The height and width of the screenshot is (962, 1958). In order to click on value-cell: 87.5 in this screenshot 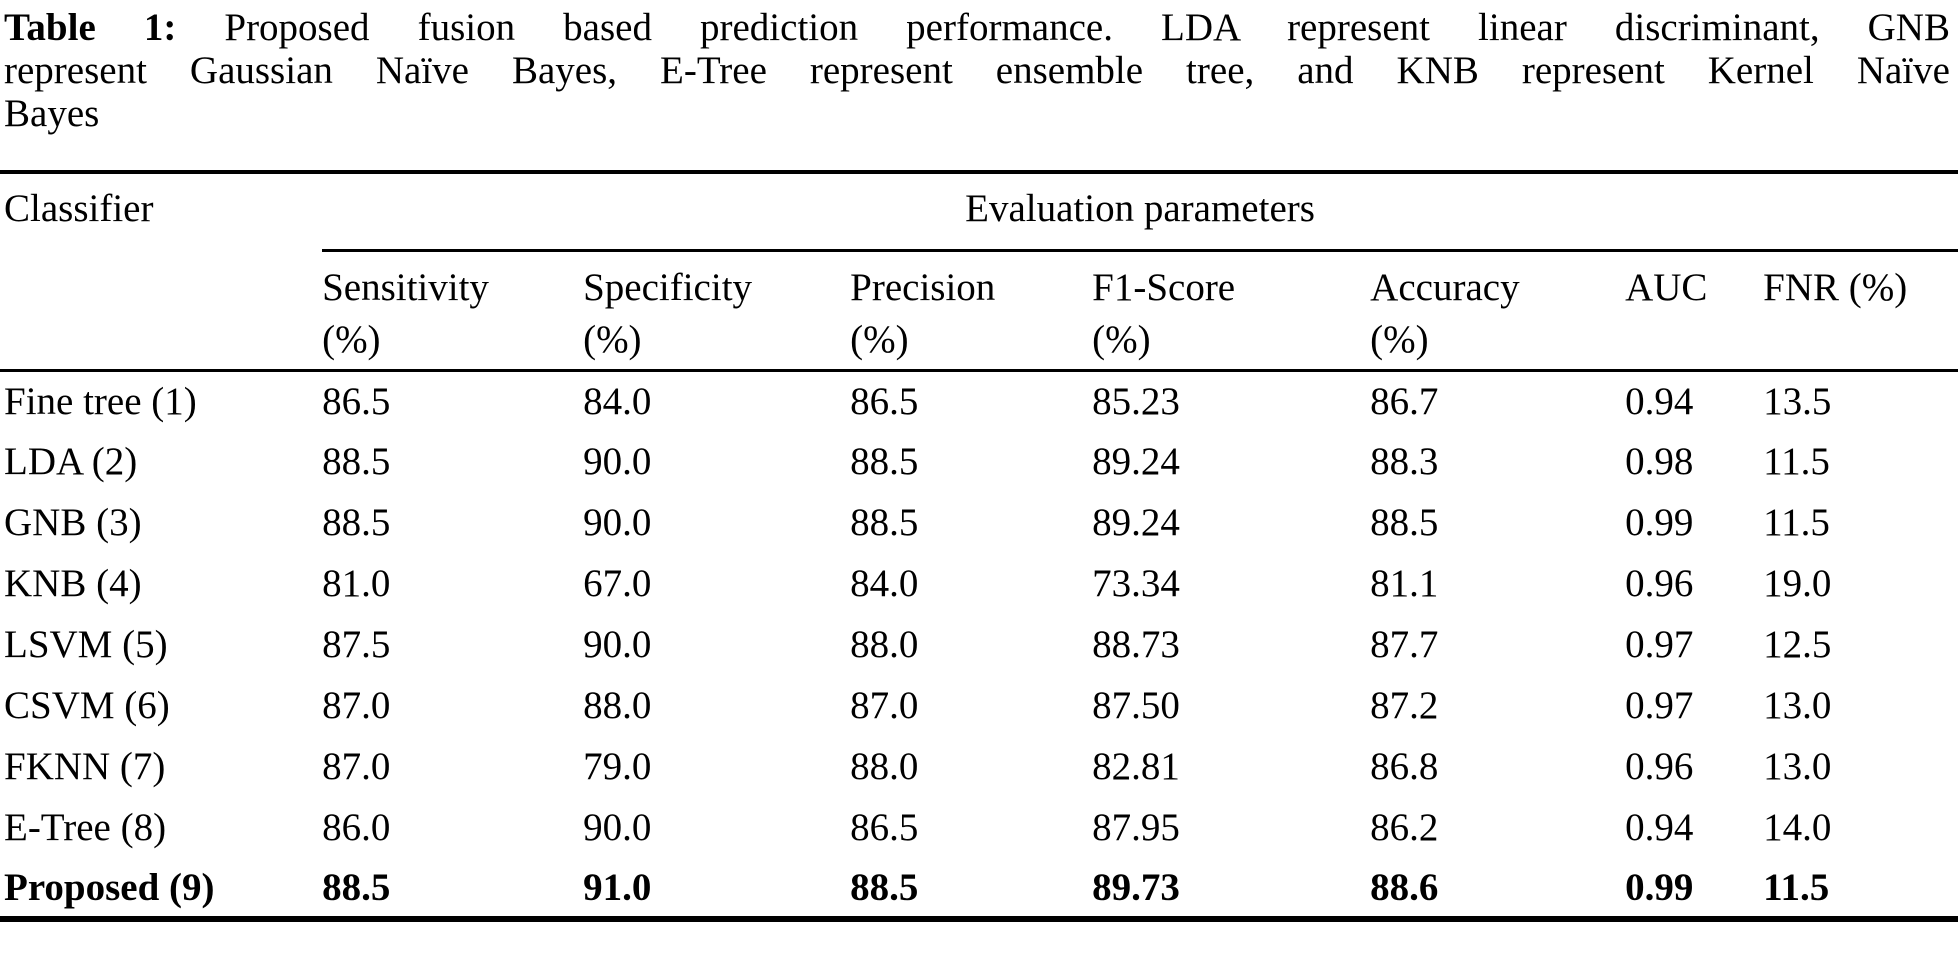, I will do `click(356, 644)`.